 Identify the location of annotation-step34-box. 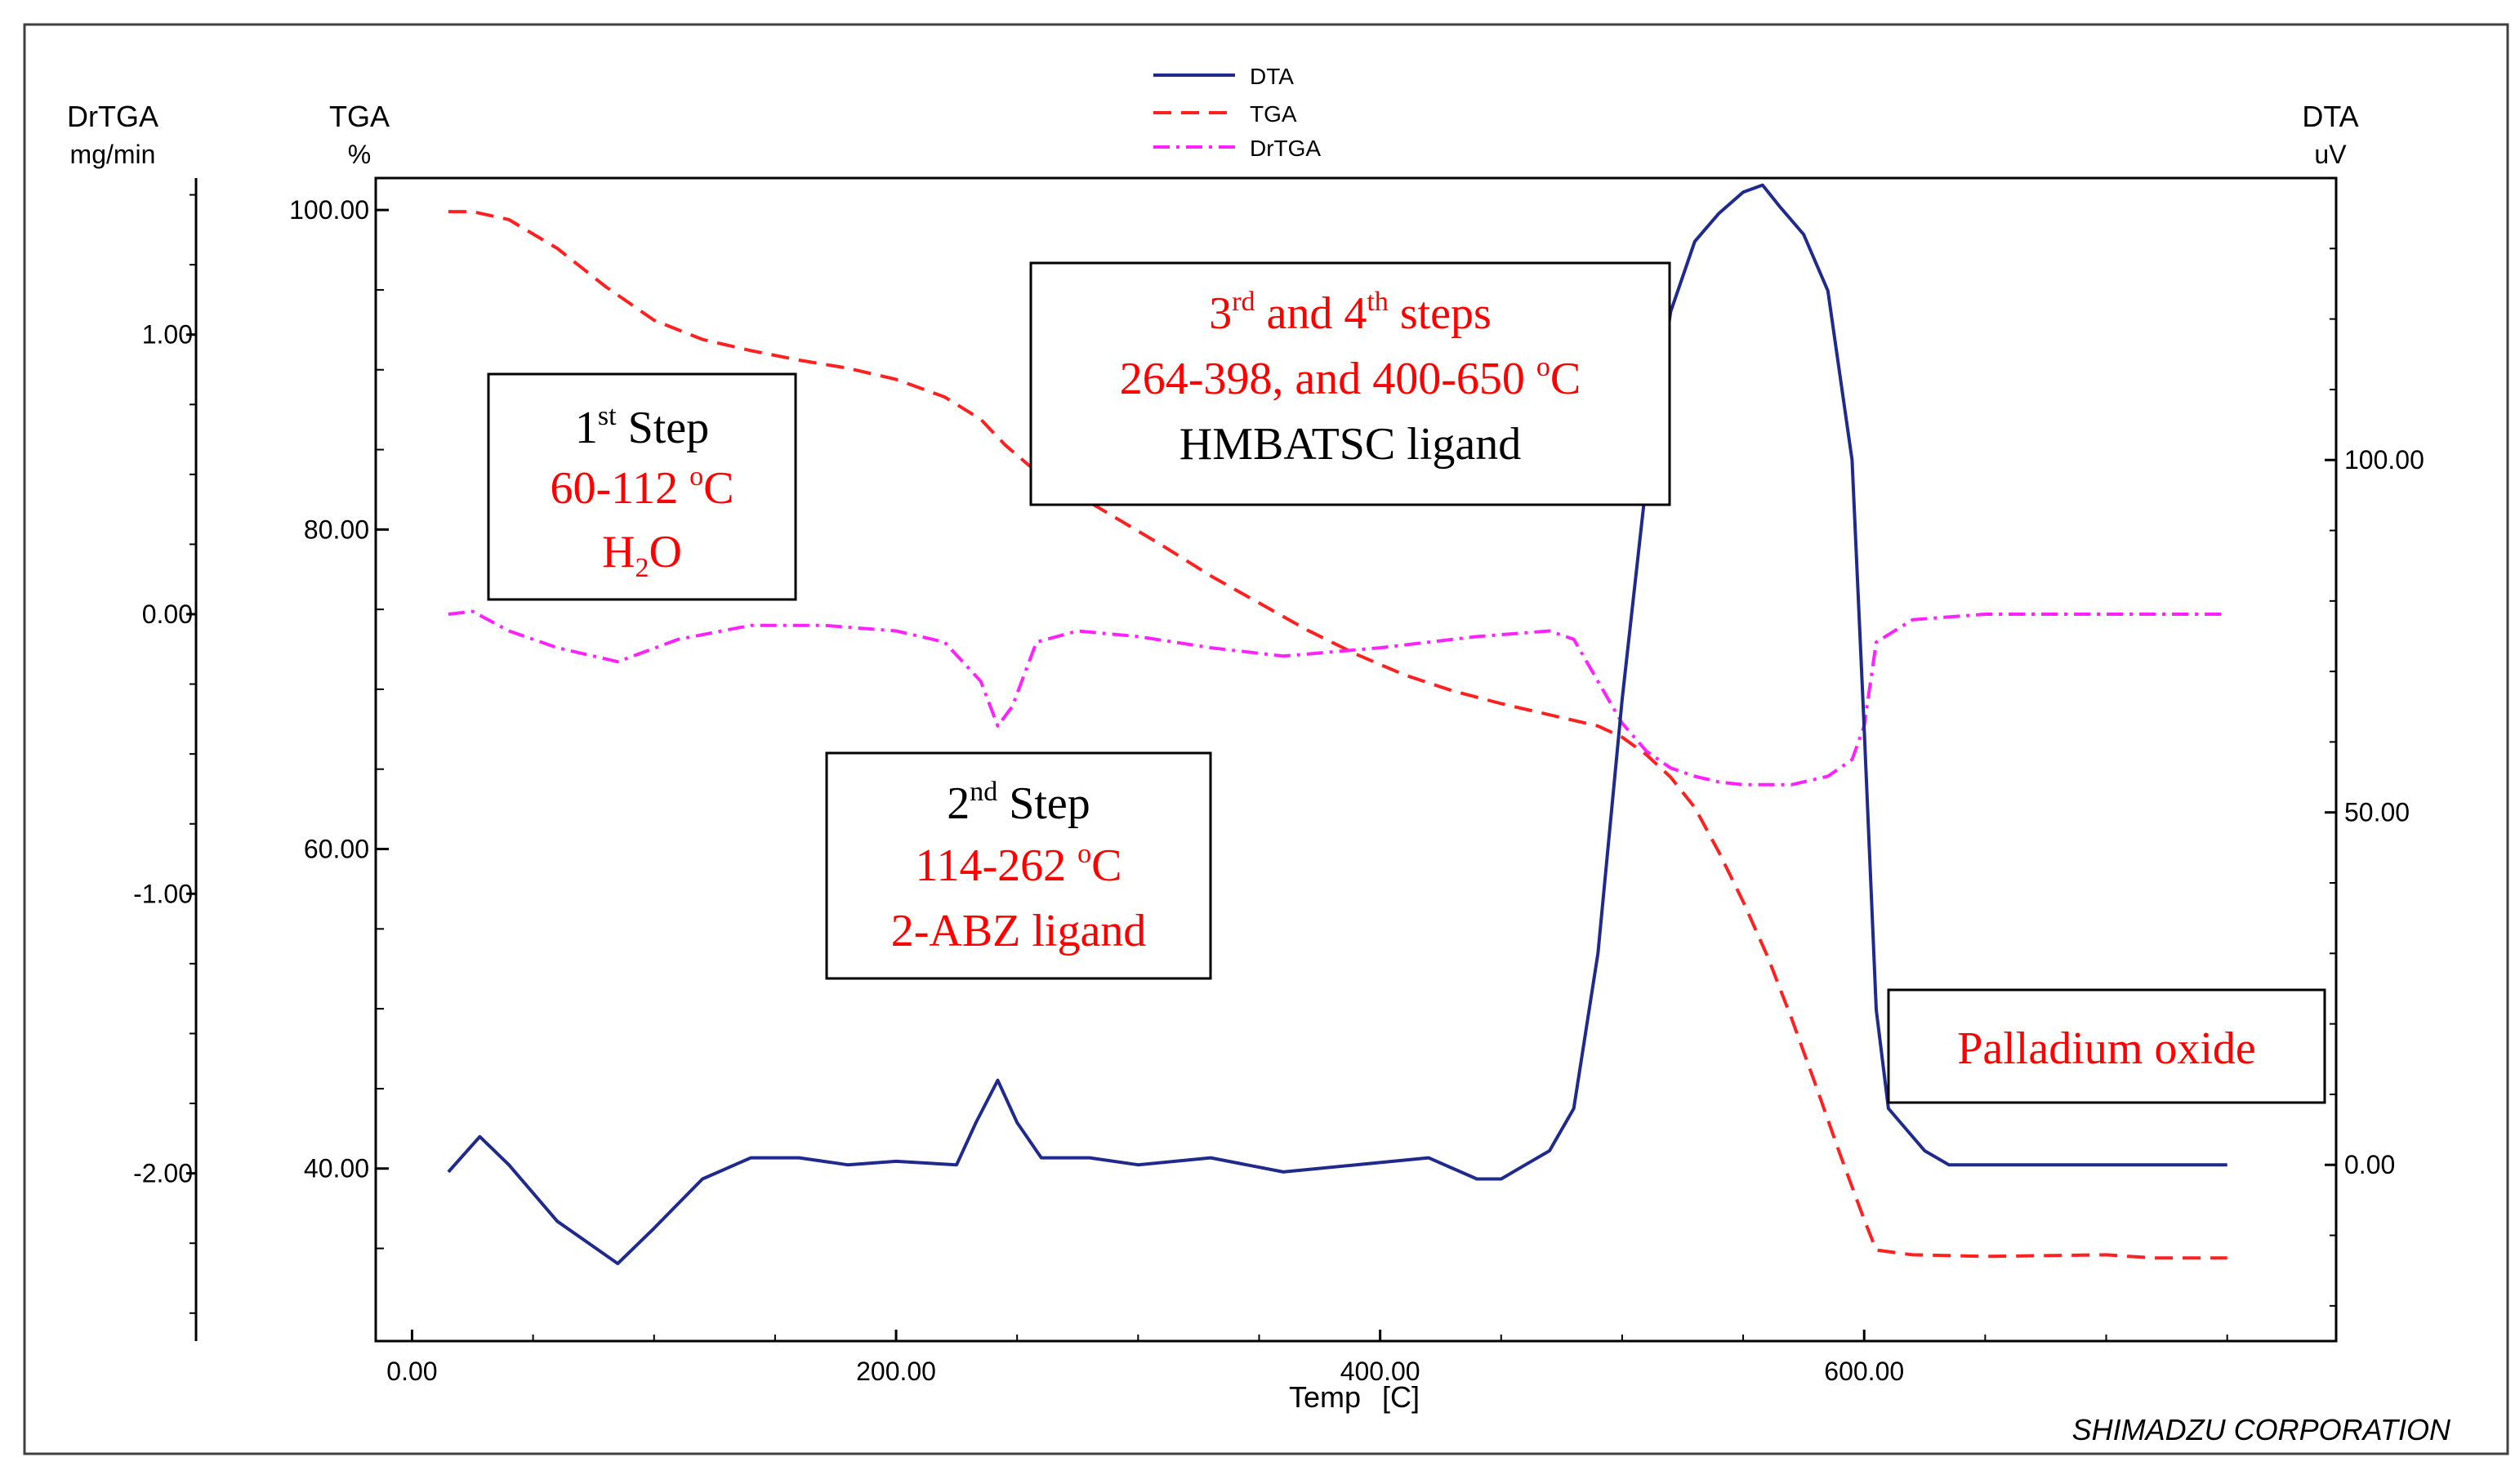
(1350, 383).